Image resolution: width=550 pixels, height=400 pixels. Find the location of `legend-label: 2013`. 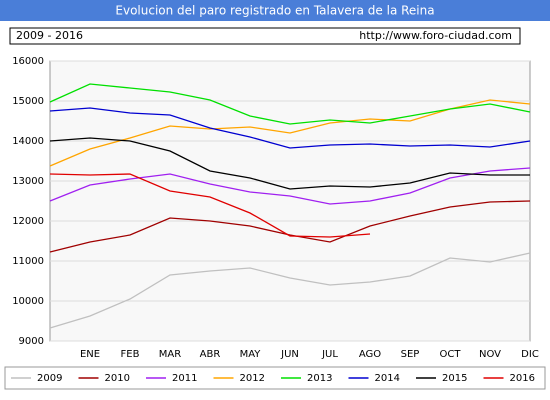

legend-label: 2013 is located at coordinates (319, 378).